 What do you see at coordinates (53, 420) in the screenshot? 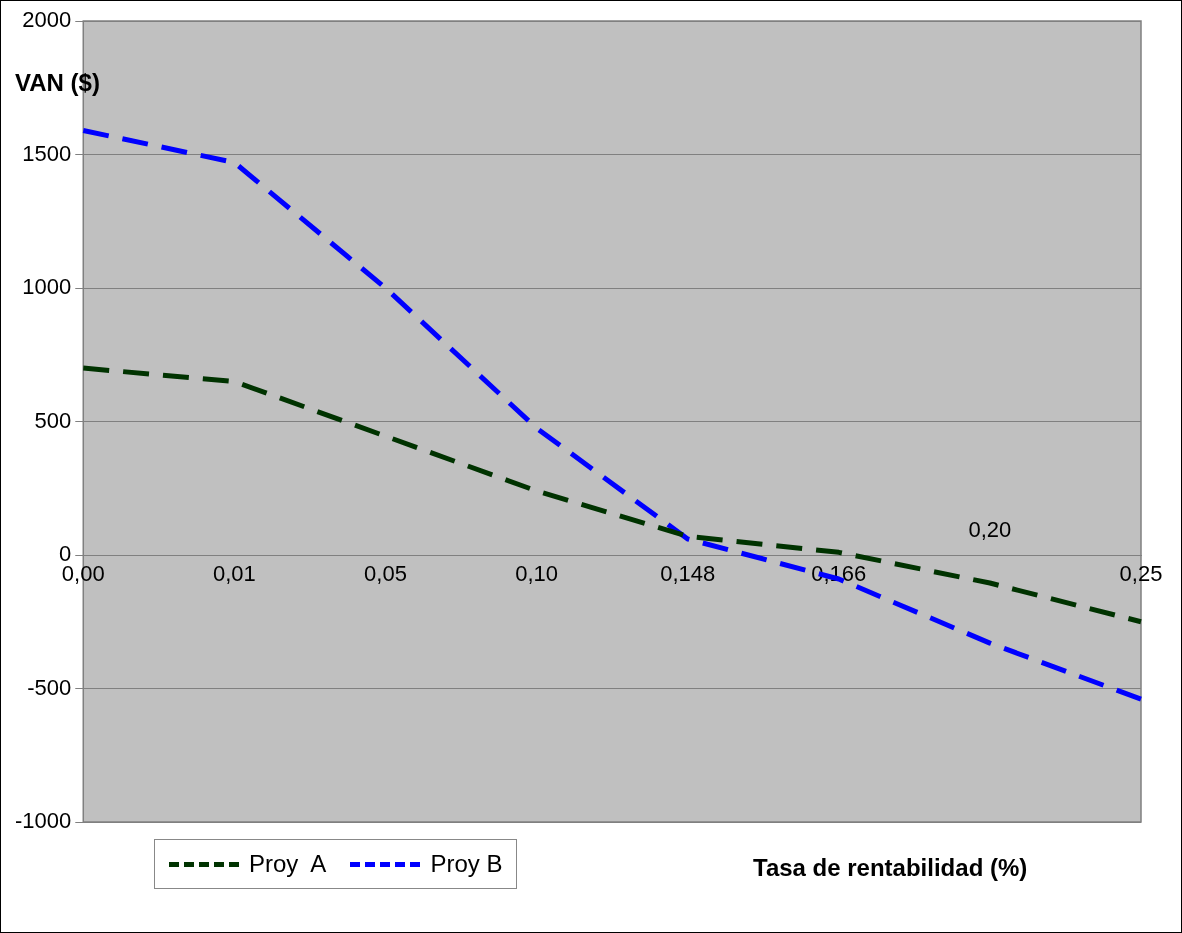
I see `y-tick-label: 500` at bounding box center [53, 420].